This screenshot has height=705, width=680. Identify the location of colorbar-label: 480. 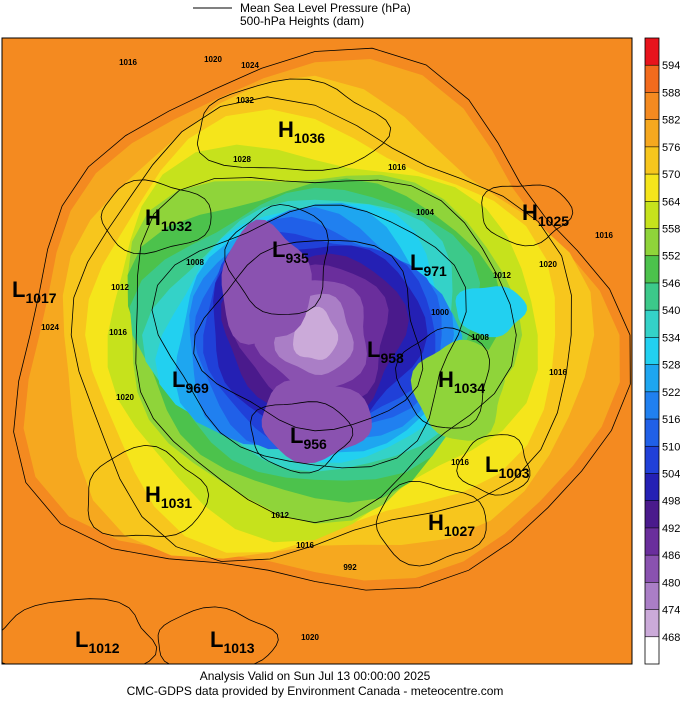
(671, 583).